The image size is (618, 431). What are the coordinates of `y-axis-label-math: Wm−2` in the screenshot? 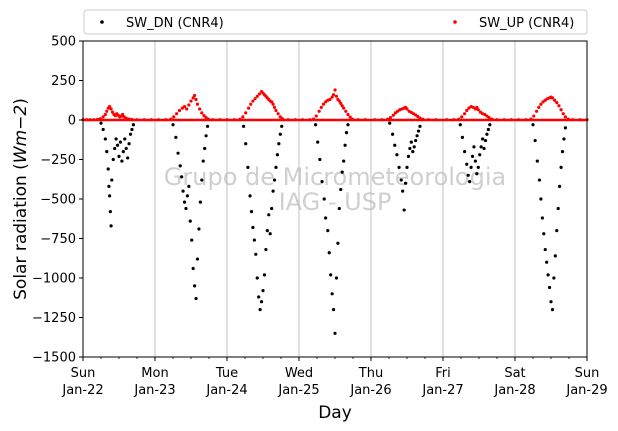 It's located at (21, 134).